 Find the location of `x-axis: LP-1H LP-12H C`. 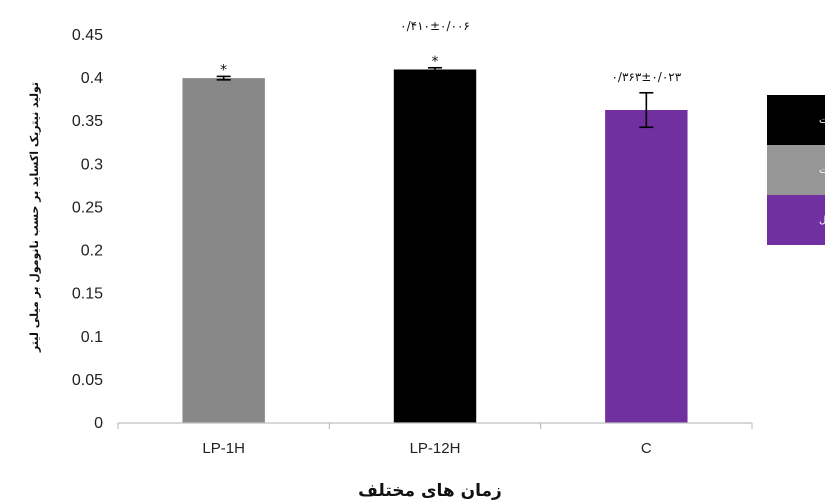

x-axis: LP-1H LP-12H C is located at coordinates (435, 439).